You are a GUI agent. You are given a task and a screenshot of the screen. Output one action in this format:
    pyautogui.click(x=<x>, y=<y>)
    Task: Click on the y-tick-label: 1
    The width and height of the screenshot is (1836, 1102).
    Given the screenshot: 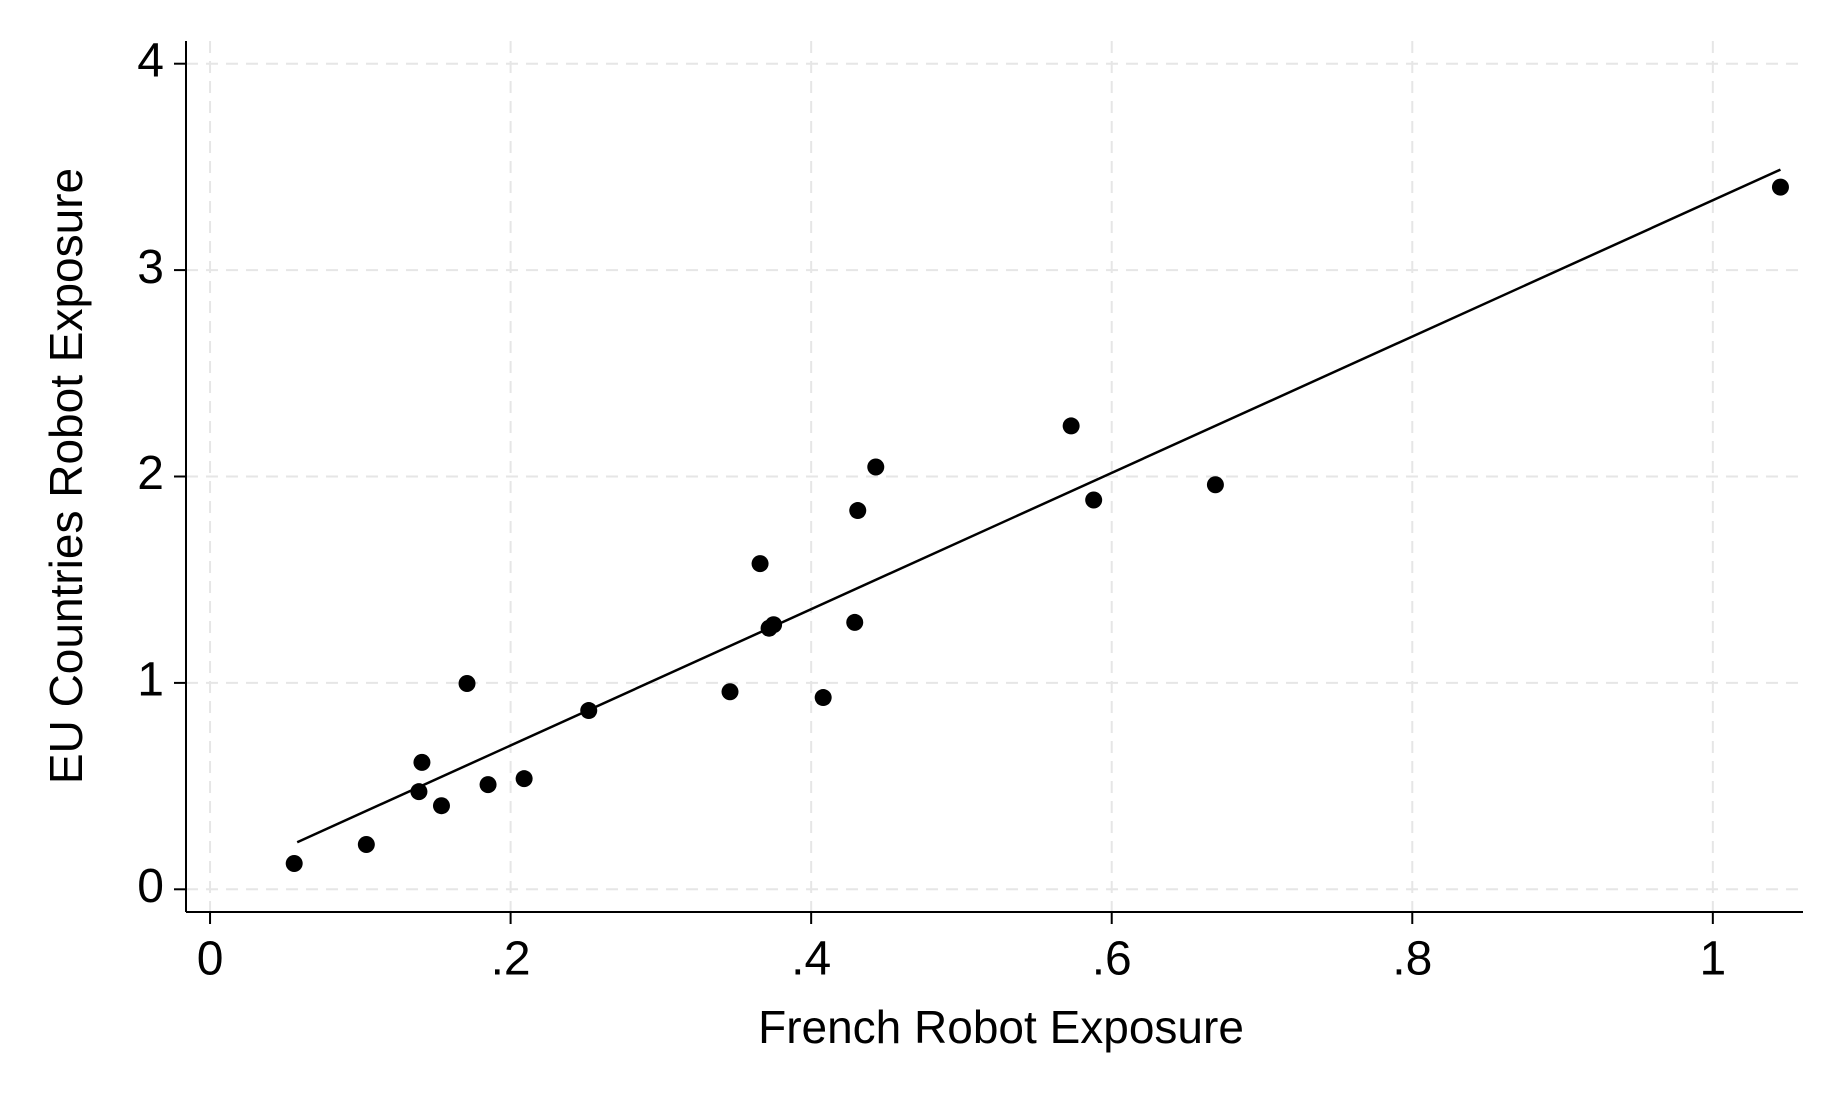 What is the action you would take?
    pyautogui.click(x=150, y=680)
    